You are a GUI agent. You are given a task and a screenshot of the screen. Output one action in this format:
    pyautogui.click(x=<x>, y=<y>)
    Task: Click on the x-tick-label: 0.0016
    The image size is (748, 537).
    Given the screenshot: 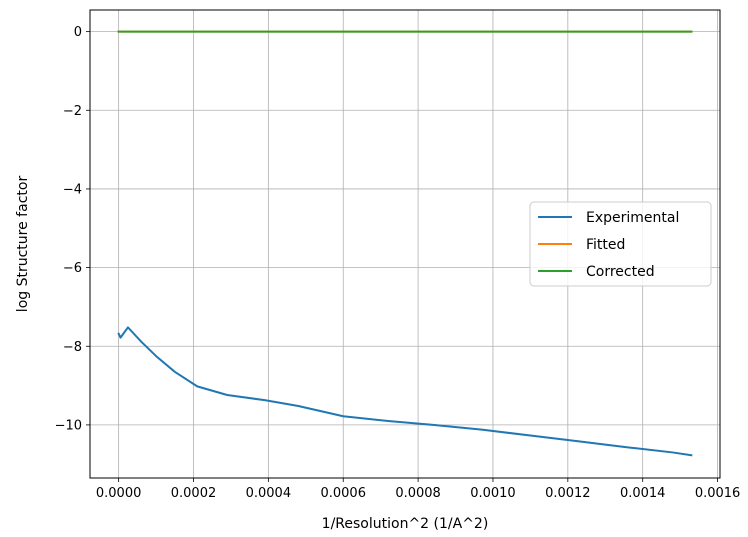 What is the action you would take?
    pyautogui.click(x=718, y=493)
    